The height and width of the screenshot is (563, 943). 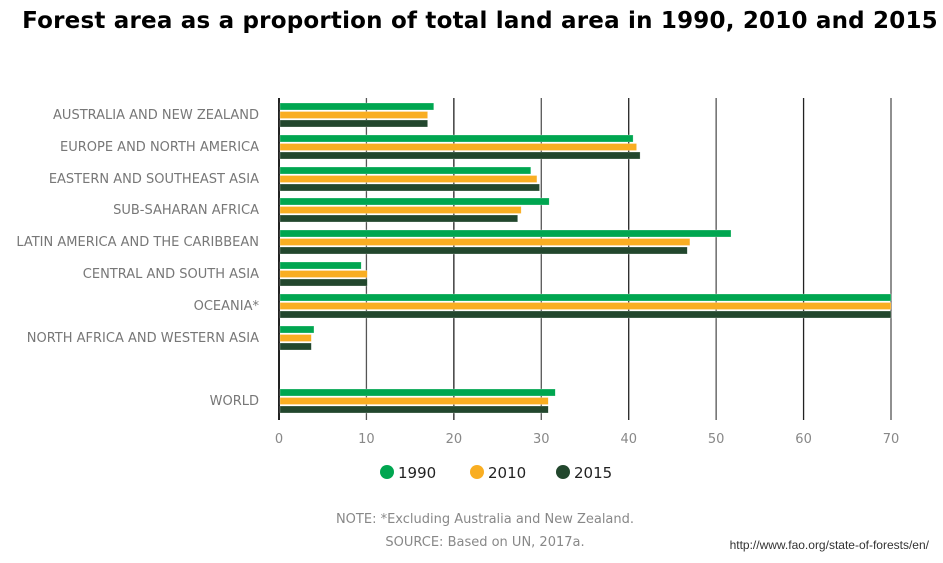 I want to click on category-label: WORLD, so click(x=234, y=401).